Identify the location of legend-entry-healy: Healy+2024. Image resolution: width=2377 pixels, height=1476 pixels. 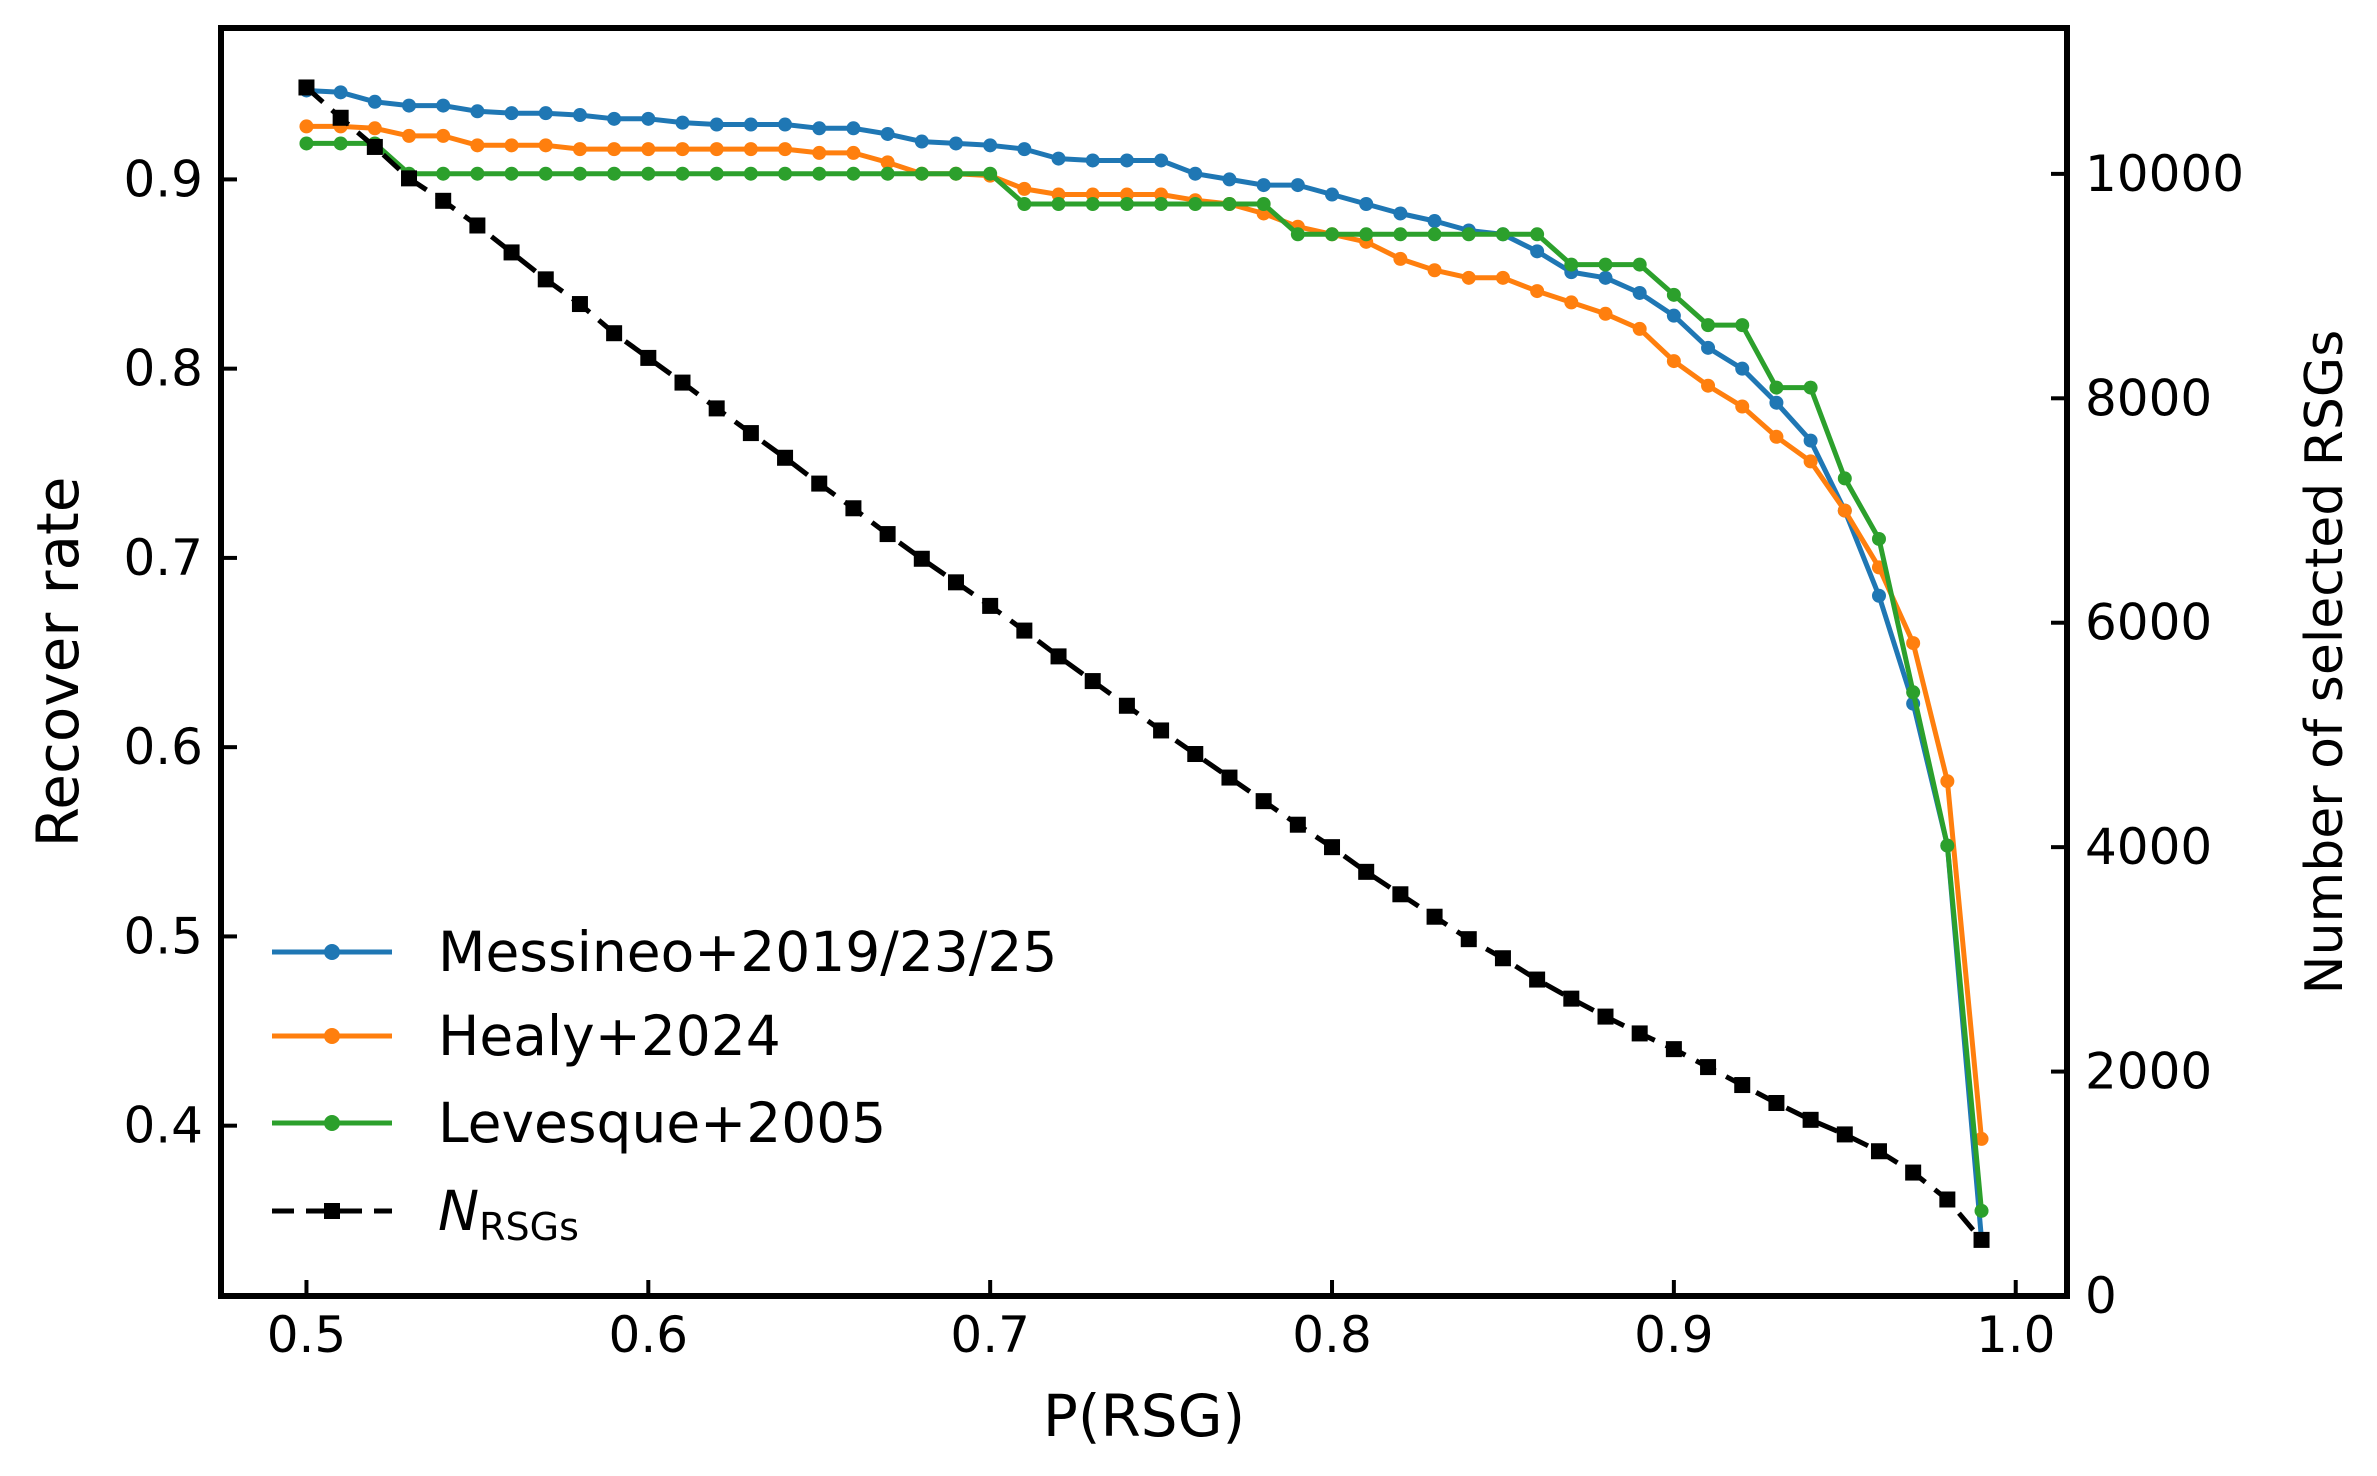
(526, 1036).